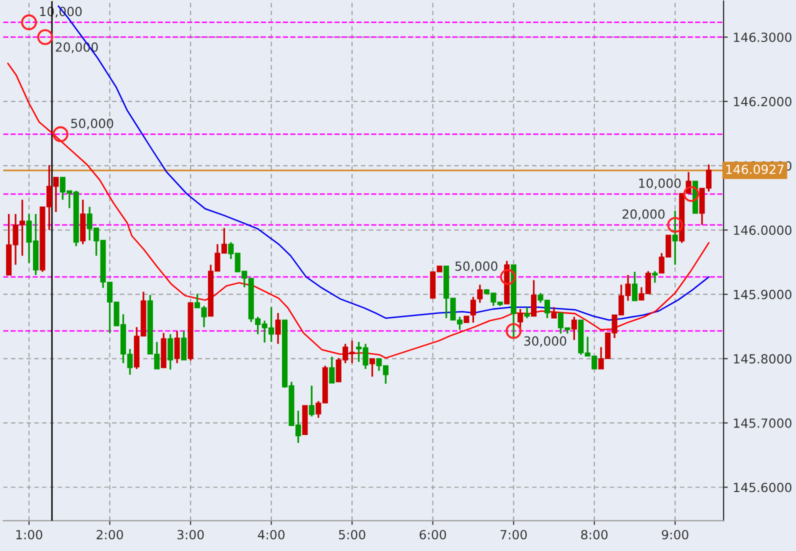 This screenshot has height=551, width=796. I want to click on annotation: 20,000, so click(643, 214).